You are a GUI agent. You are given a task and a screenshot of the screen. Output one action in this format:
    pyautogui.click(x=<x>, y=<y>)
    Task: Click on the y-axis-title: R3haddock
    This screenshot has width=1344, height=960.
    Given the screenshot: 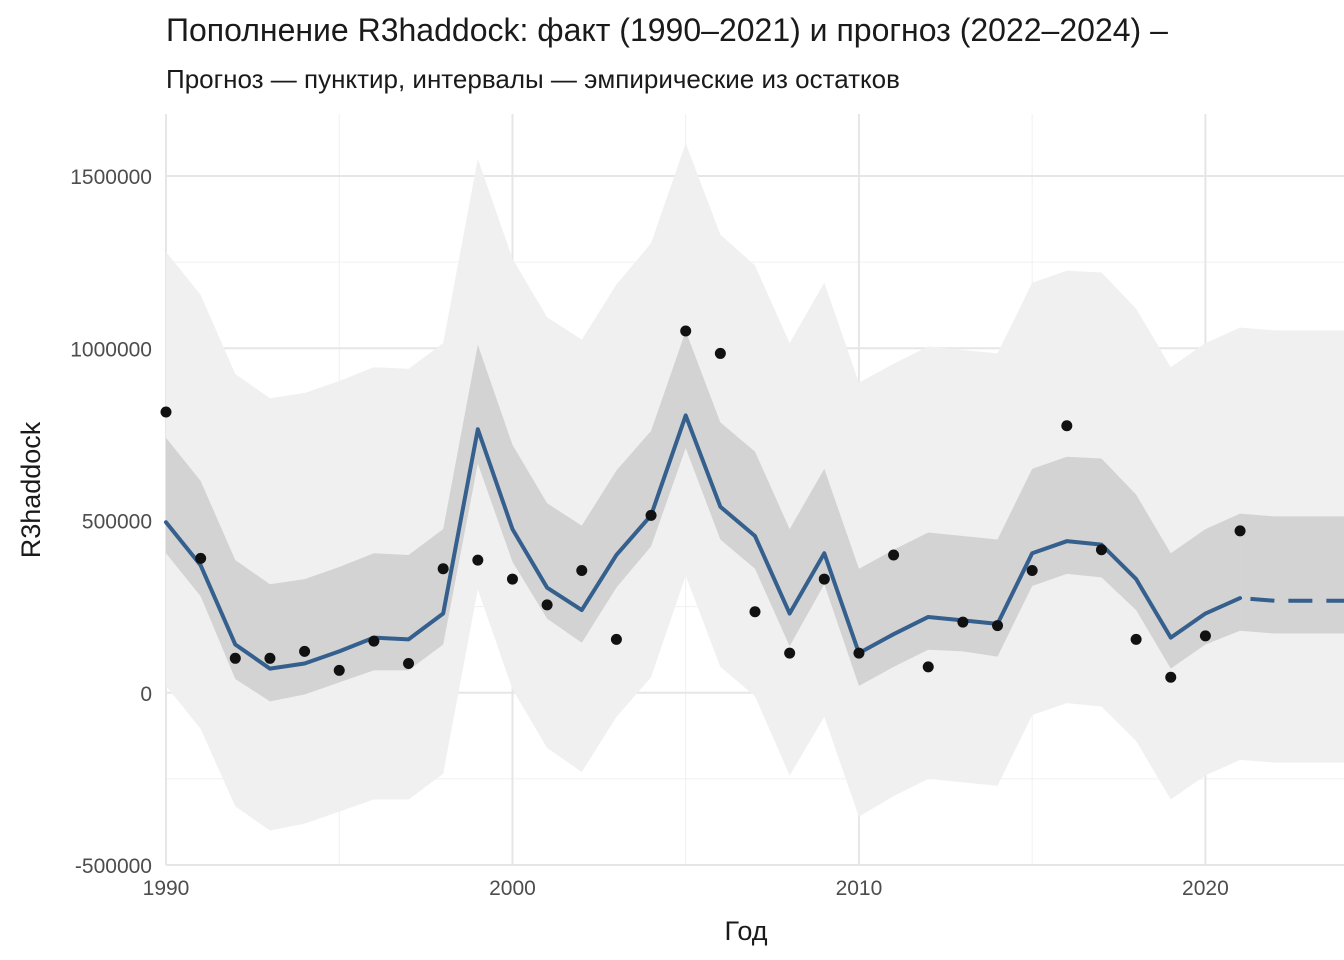 What is the action you would take?
    pyautogui.click(x=31, y=489)
    